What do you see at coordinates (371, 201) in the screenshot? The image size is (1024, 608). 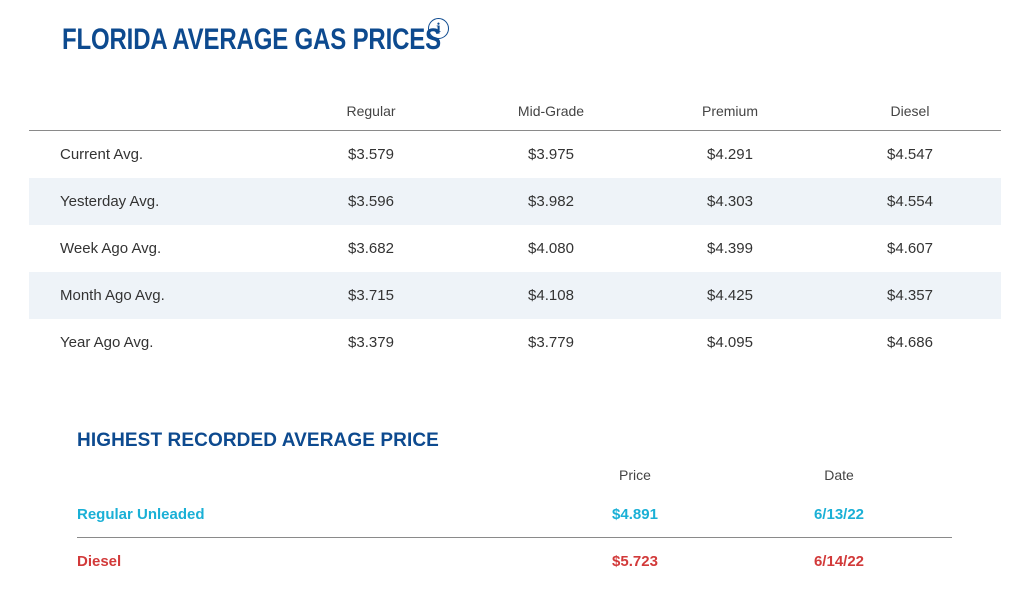 I see `price-cell: $3.596` at bounding box center [371, 201].